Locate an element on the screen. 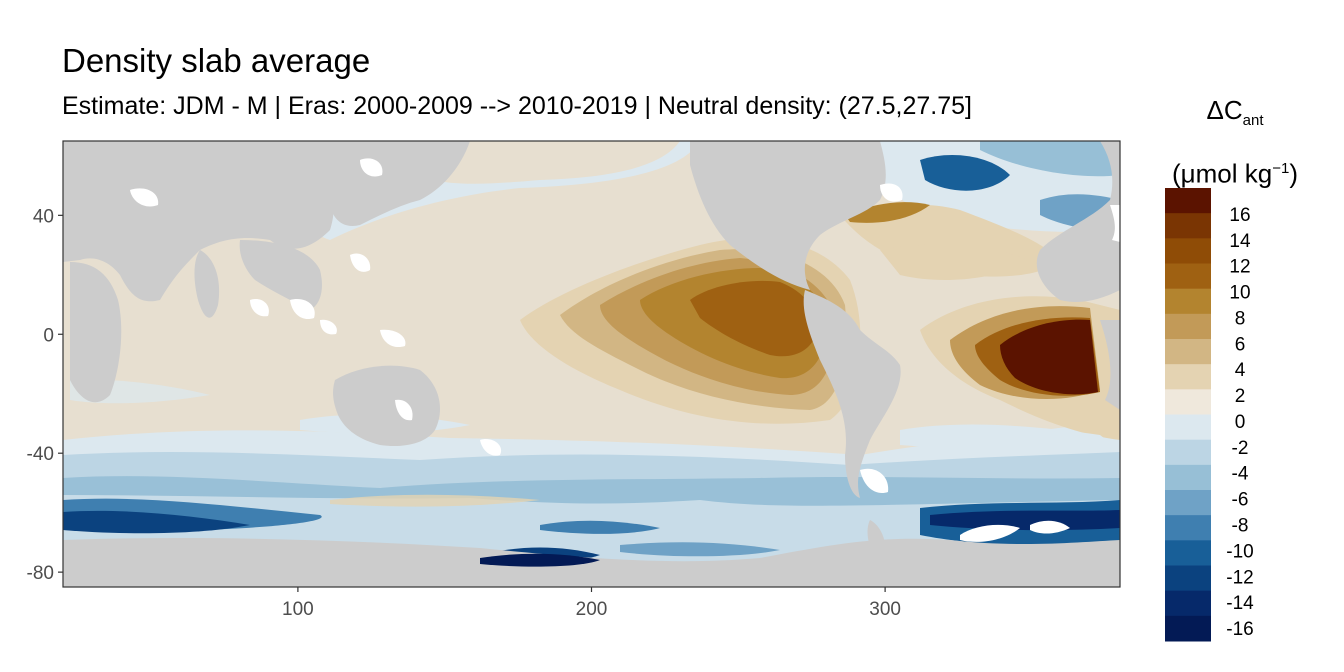  colorbar-label: 10 is located at coordinates (1239, 293).